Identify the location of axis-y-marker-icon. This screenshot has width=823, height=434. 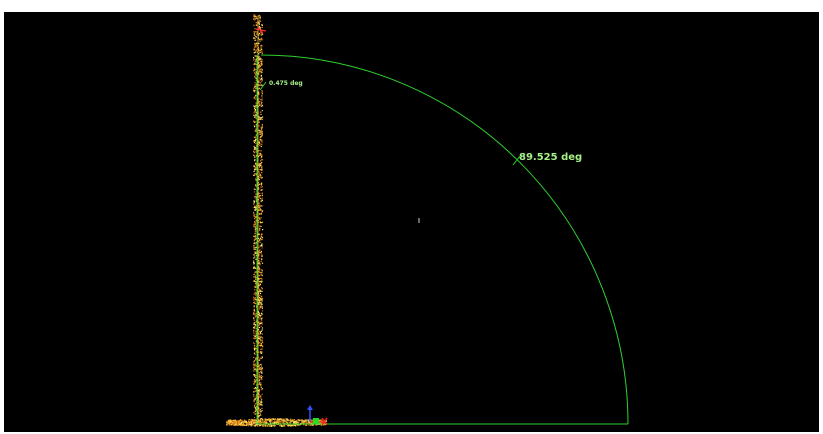
(316, 421).